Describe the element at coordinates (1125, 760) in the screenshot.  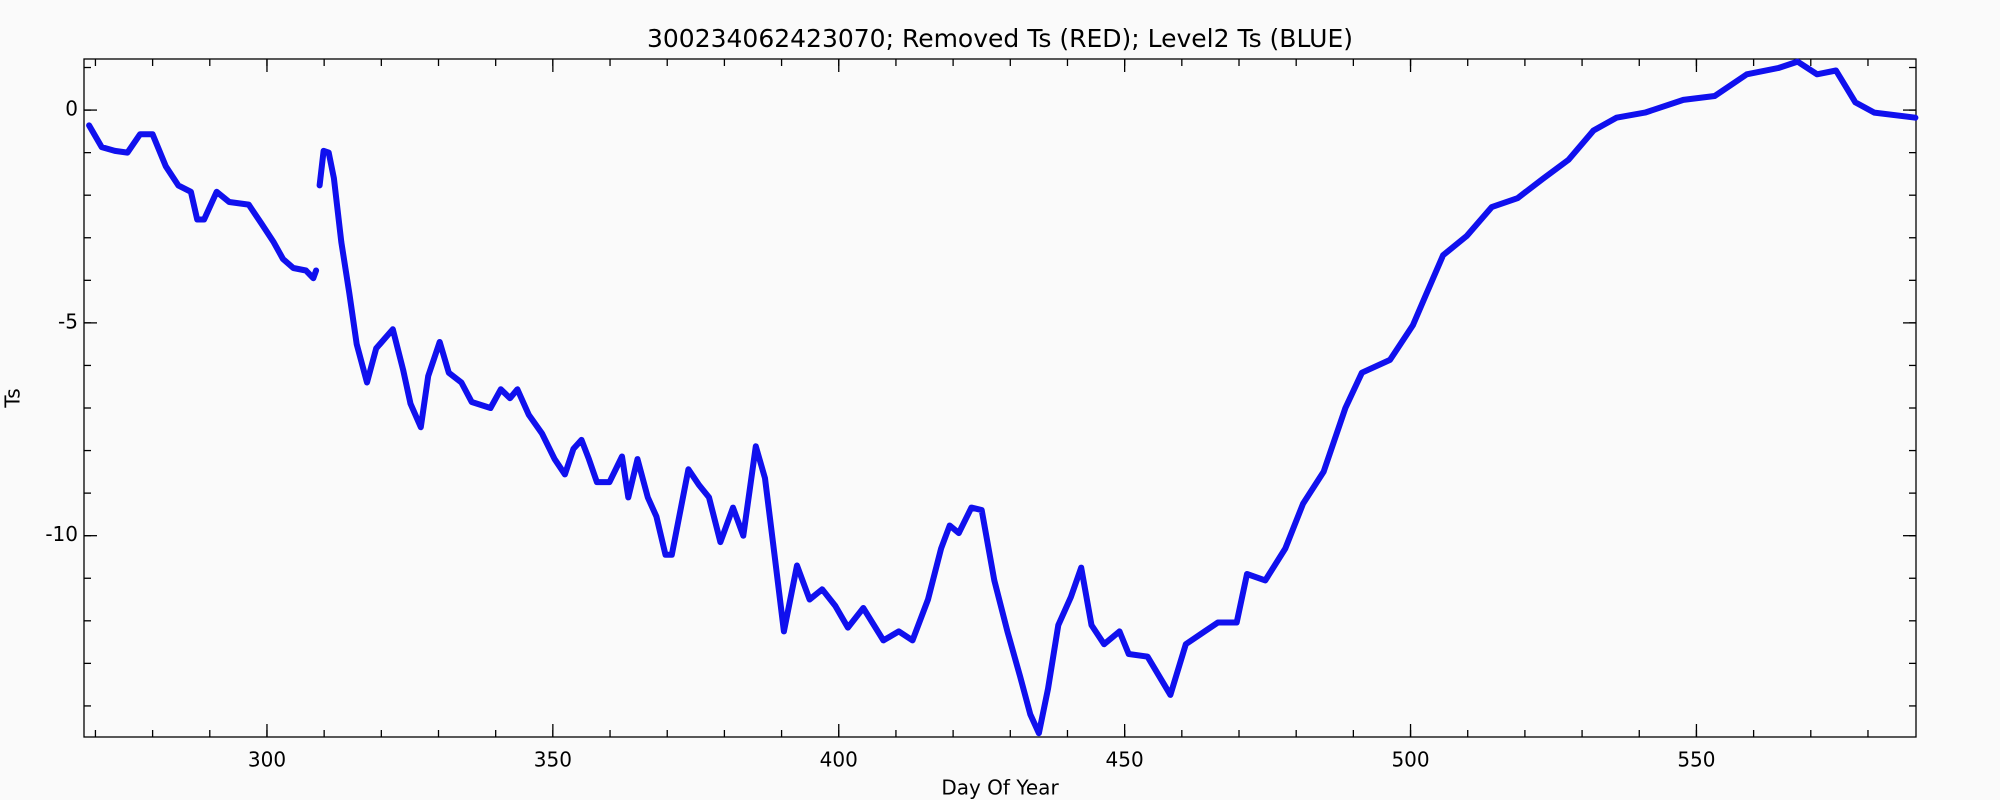
I see `x-tick-label: 450` at that location.